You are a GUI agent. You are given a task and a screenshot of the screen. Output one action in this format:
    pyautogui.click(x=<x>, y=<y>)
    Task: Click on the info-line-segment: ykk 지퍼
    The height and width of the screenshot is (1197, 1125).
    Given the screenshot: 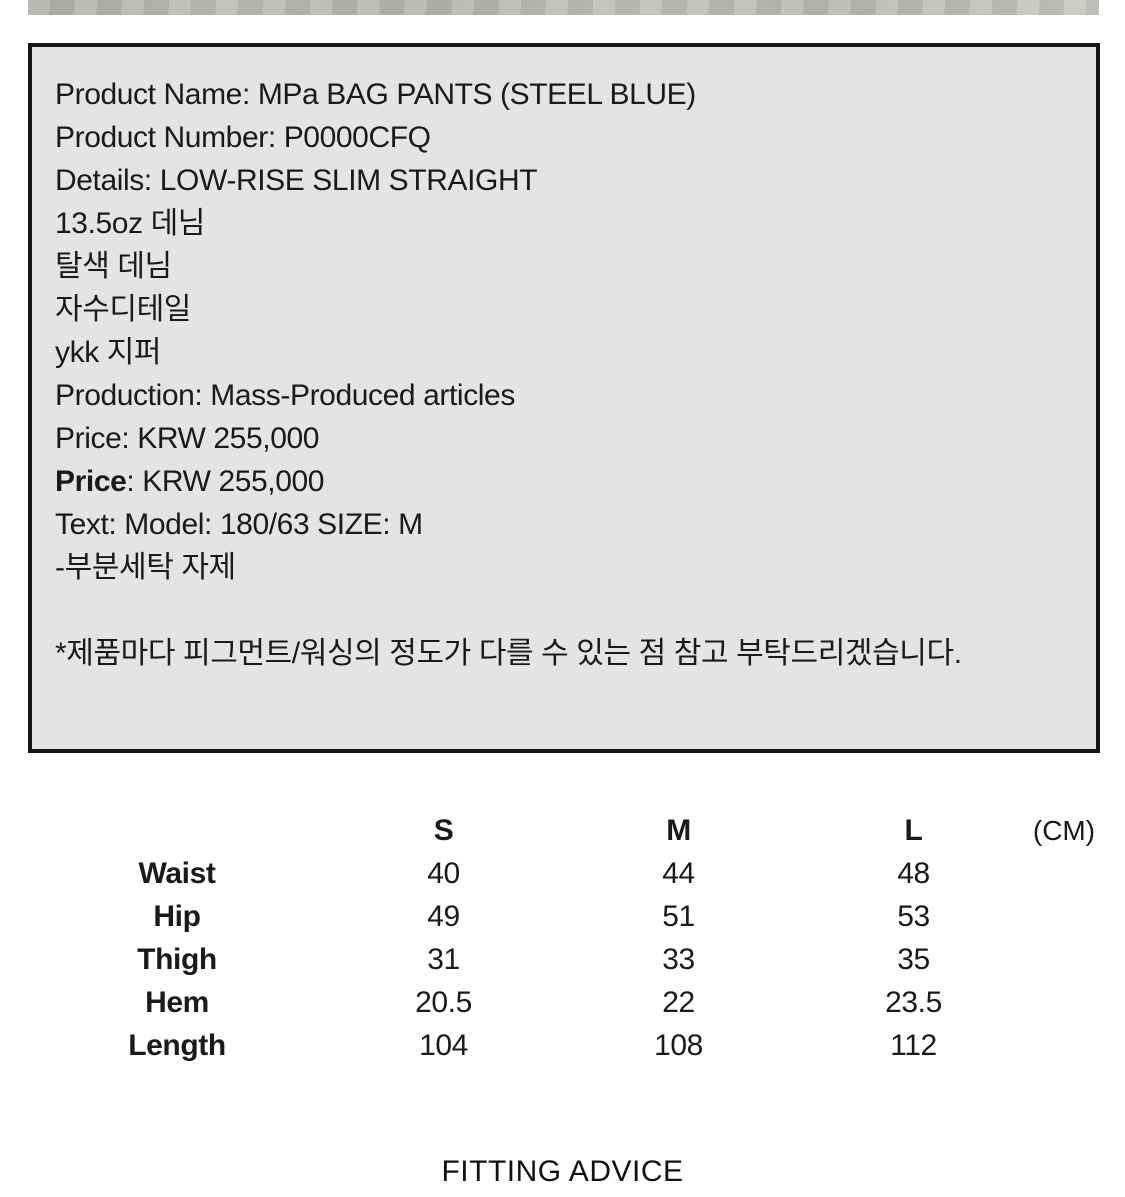 What is the action you would take?
    pyautogui.click(x=108, y=352)
    